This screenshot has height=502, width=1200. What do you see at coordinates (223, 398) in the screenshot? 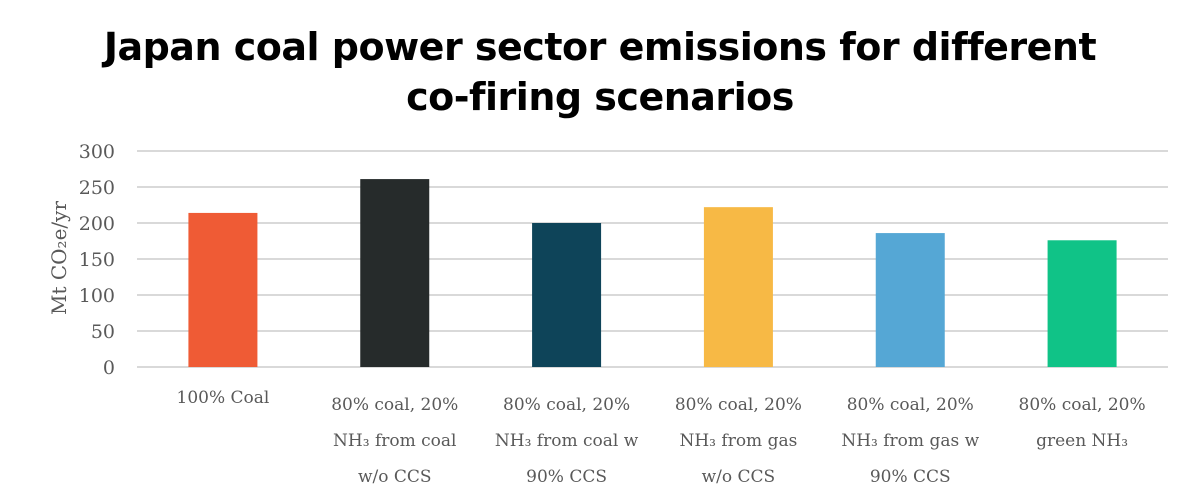
I see `x-category-label: 100% Coal` at bounding box center [223, 398].